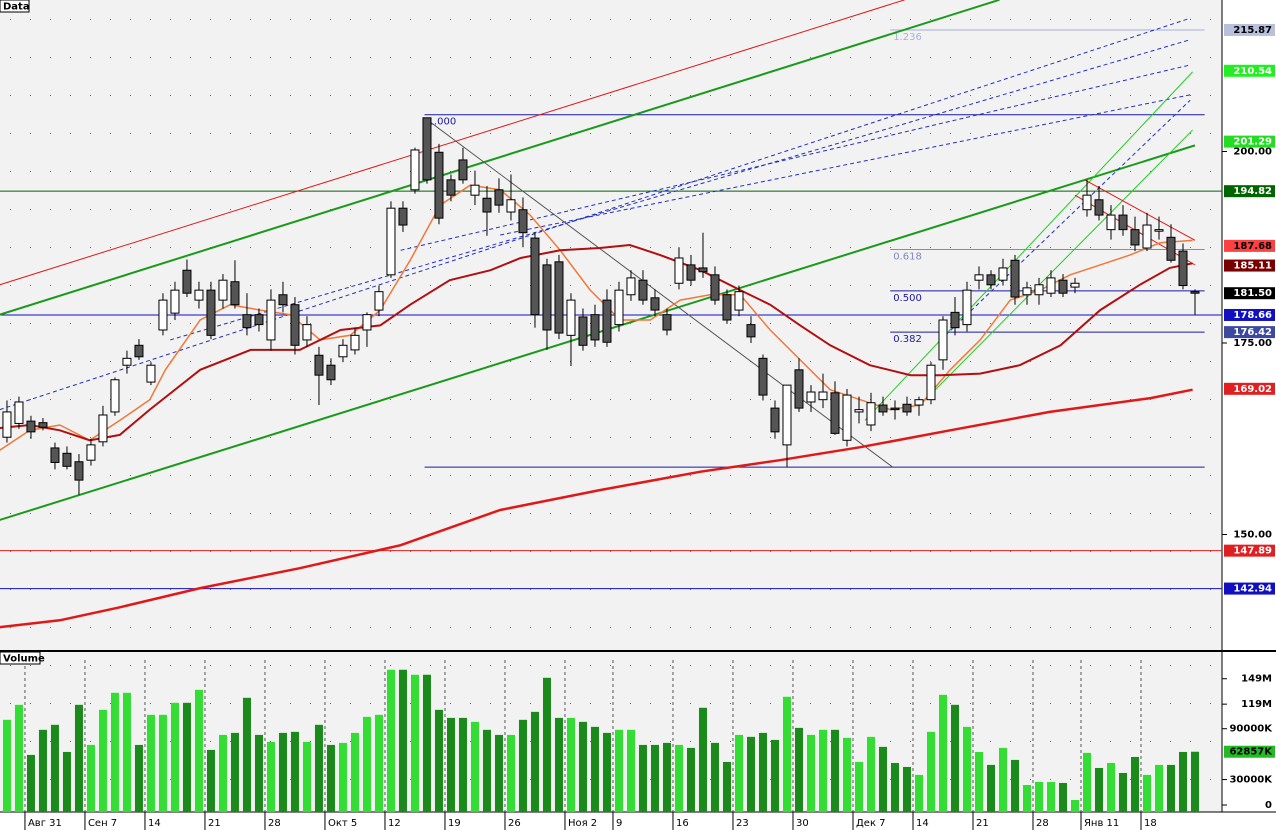  I want to click on x-tick-label: 19, so click(454, 823).